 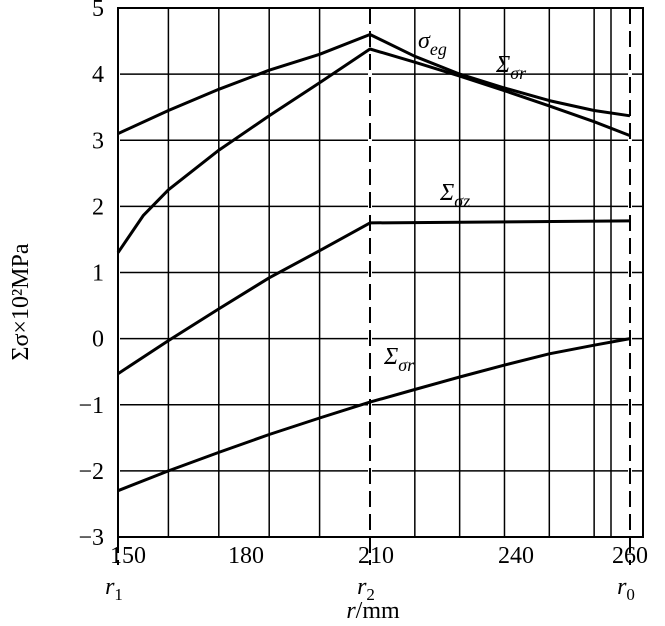 What do you see at coordinates (511, 67) in the screenshot?
I see `series-label-2: Σσr` at bounding box center [511, 67].